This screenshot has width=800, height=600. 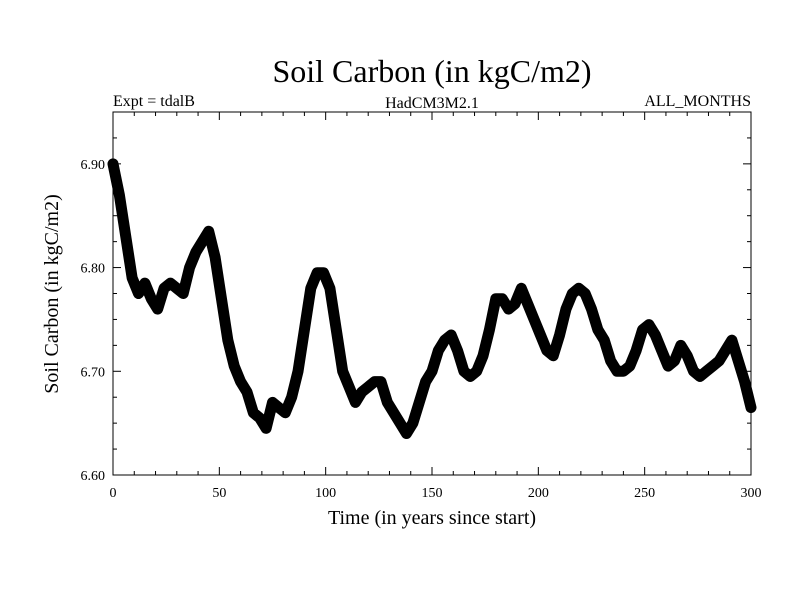 What do you see at coordinates (93, 372) in the screenshot?
I see `y-tick-label: 6.70` at bounding box center [93, 372].